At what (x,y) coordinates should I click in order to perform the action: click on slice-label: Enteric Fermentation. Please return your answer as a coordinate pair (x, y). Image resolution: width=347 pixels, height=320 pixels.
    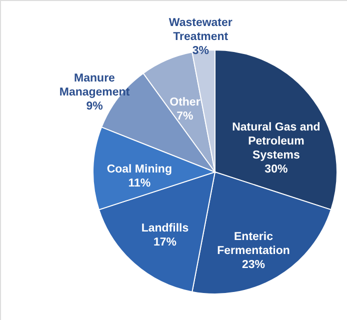
    Looking at the image, I should click on (253, 244).